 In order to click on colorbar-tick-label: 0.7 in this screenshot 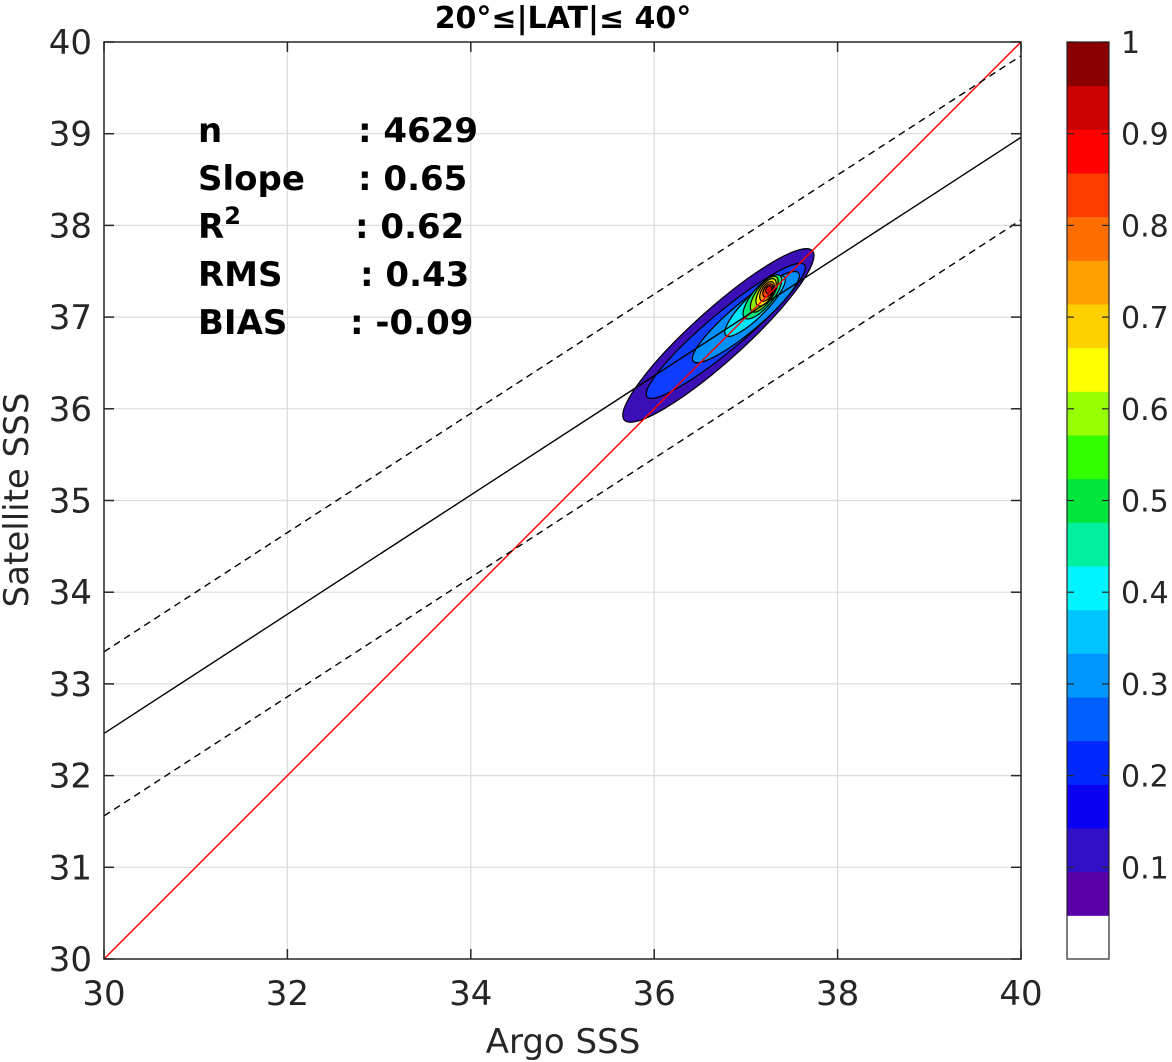, I will do `click(1145, 318)`.